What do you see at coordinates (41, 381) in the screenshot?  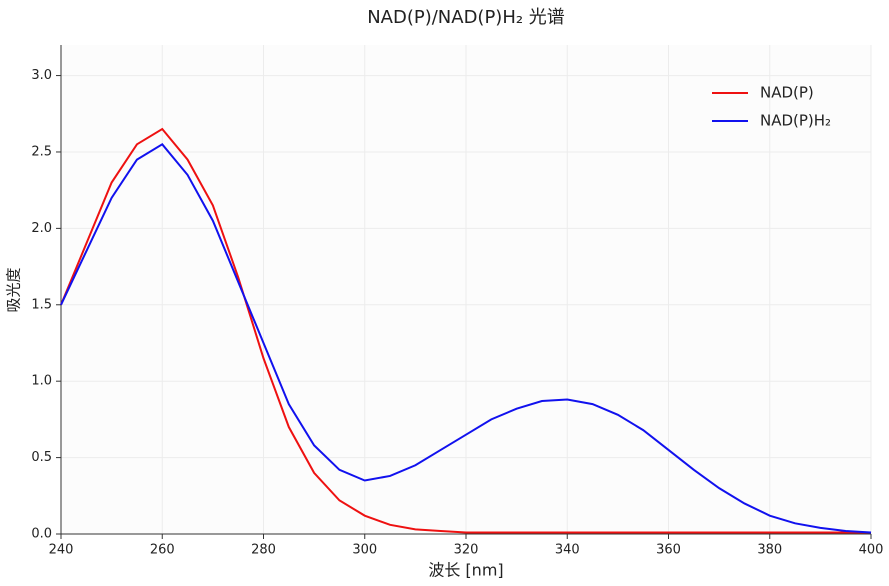 I see `y-tick-label: 1.0` at bounding box center [41, 381].